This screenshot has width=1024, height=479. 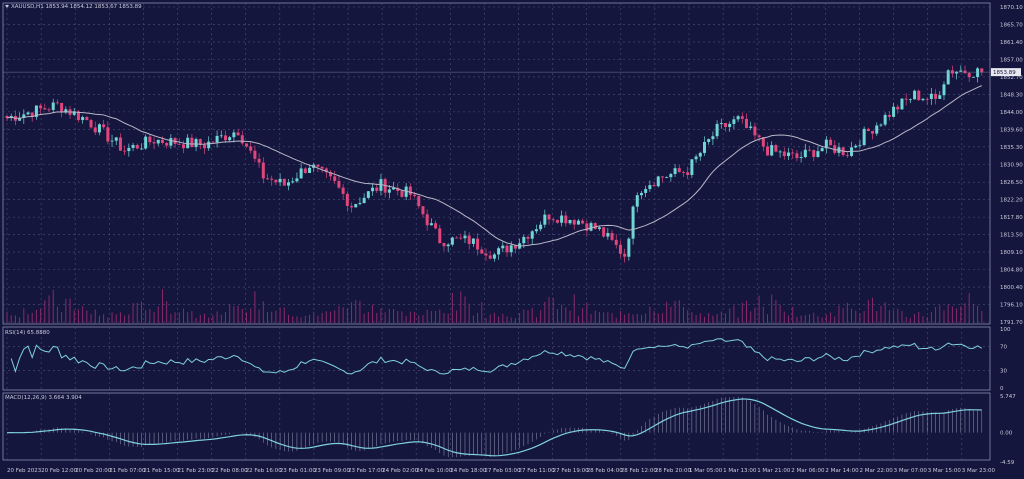 I want to click on price-tick-label: 1800.40, so click(x=1011, y=288).